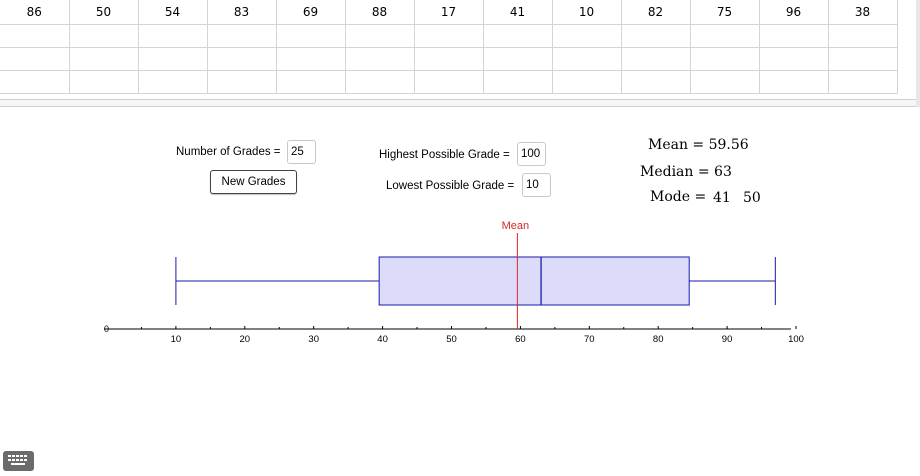  What do you see at coordinates (444, 155) in the screenshot?
I see `highest-grade-label: Highest Possible Grade =` at bounding box center [444, 155].